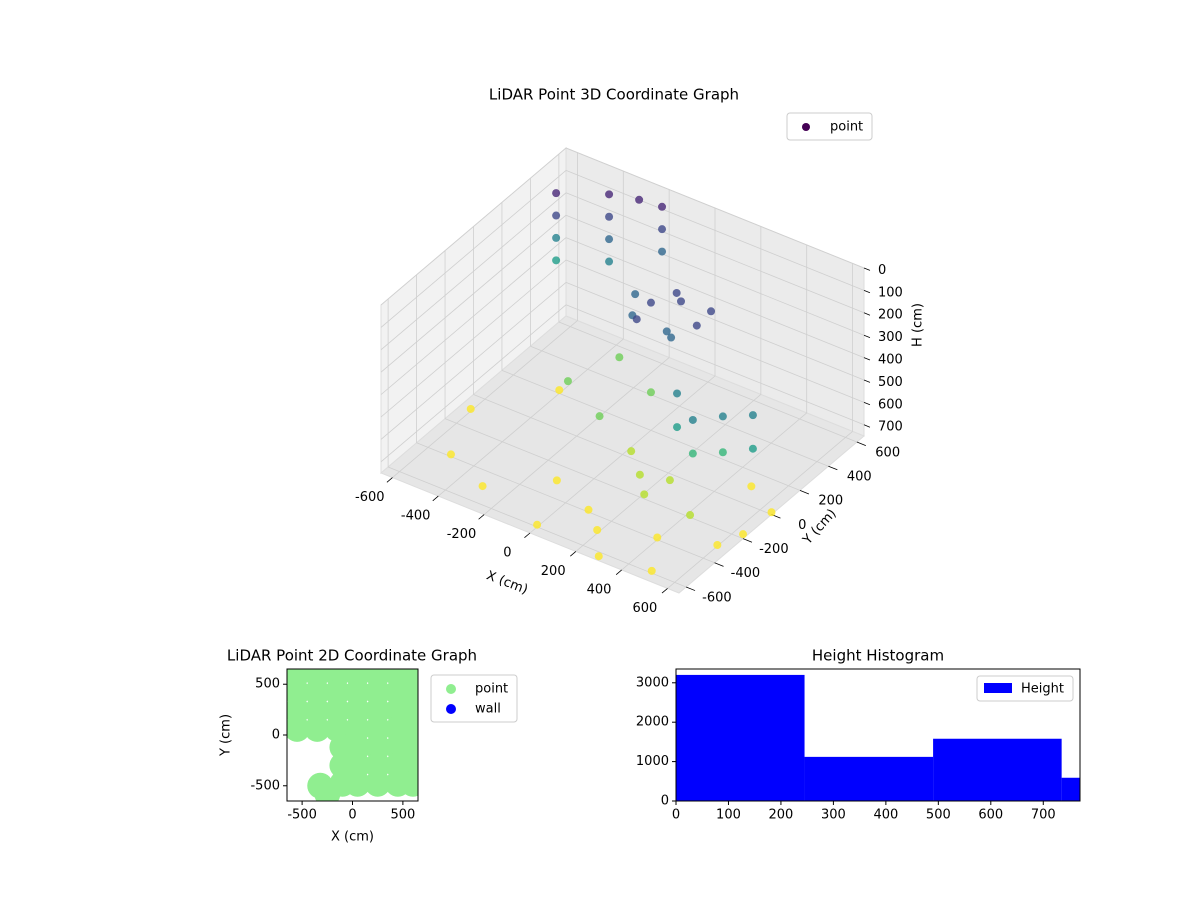  I want to click on y-tick-label: 0, so click(665, 801).